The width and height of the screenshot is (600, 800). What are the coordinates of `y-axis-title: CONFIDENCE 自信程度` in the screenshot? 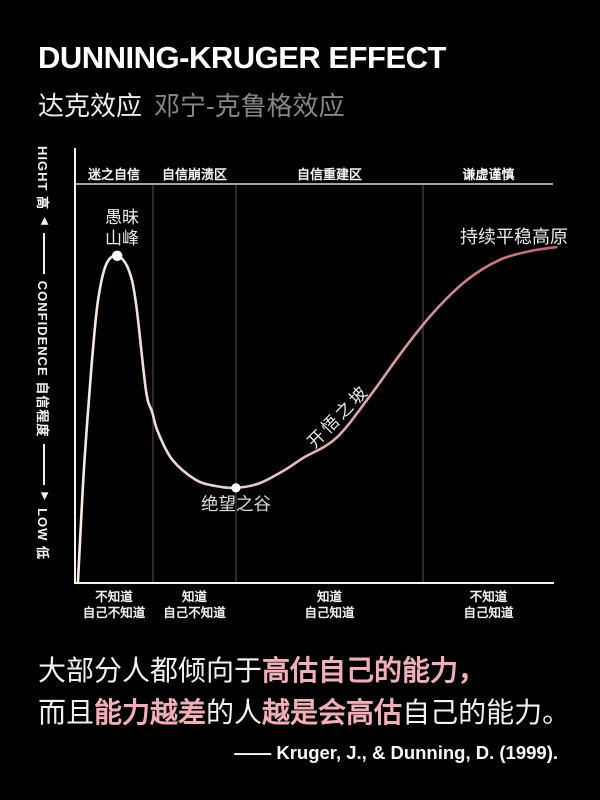 It's located at (43, 359).